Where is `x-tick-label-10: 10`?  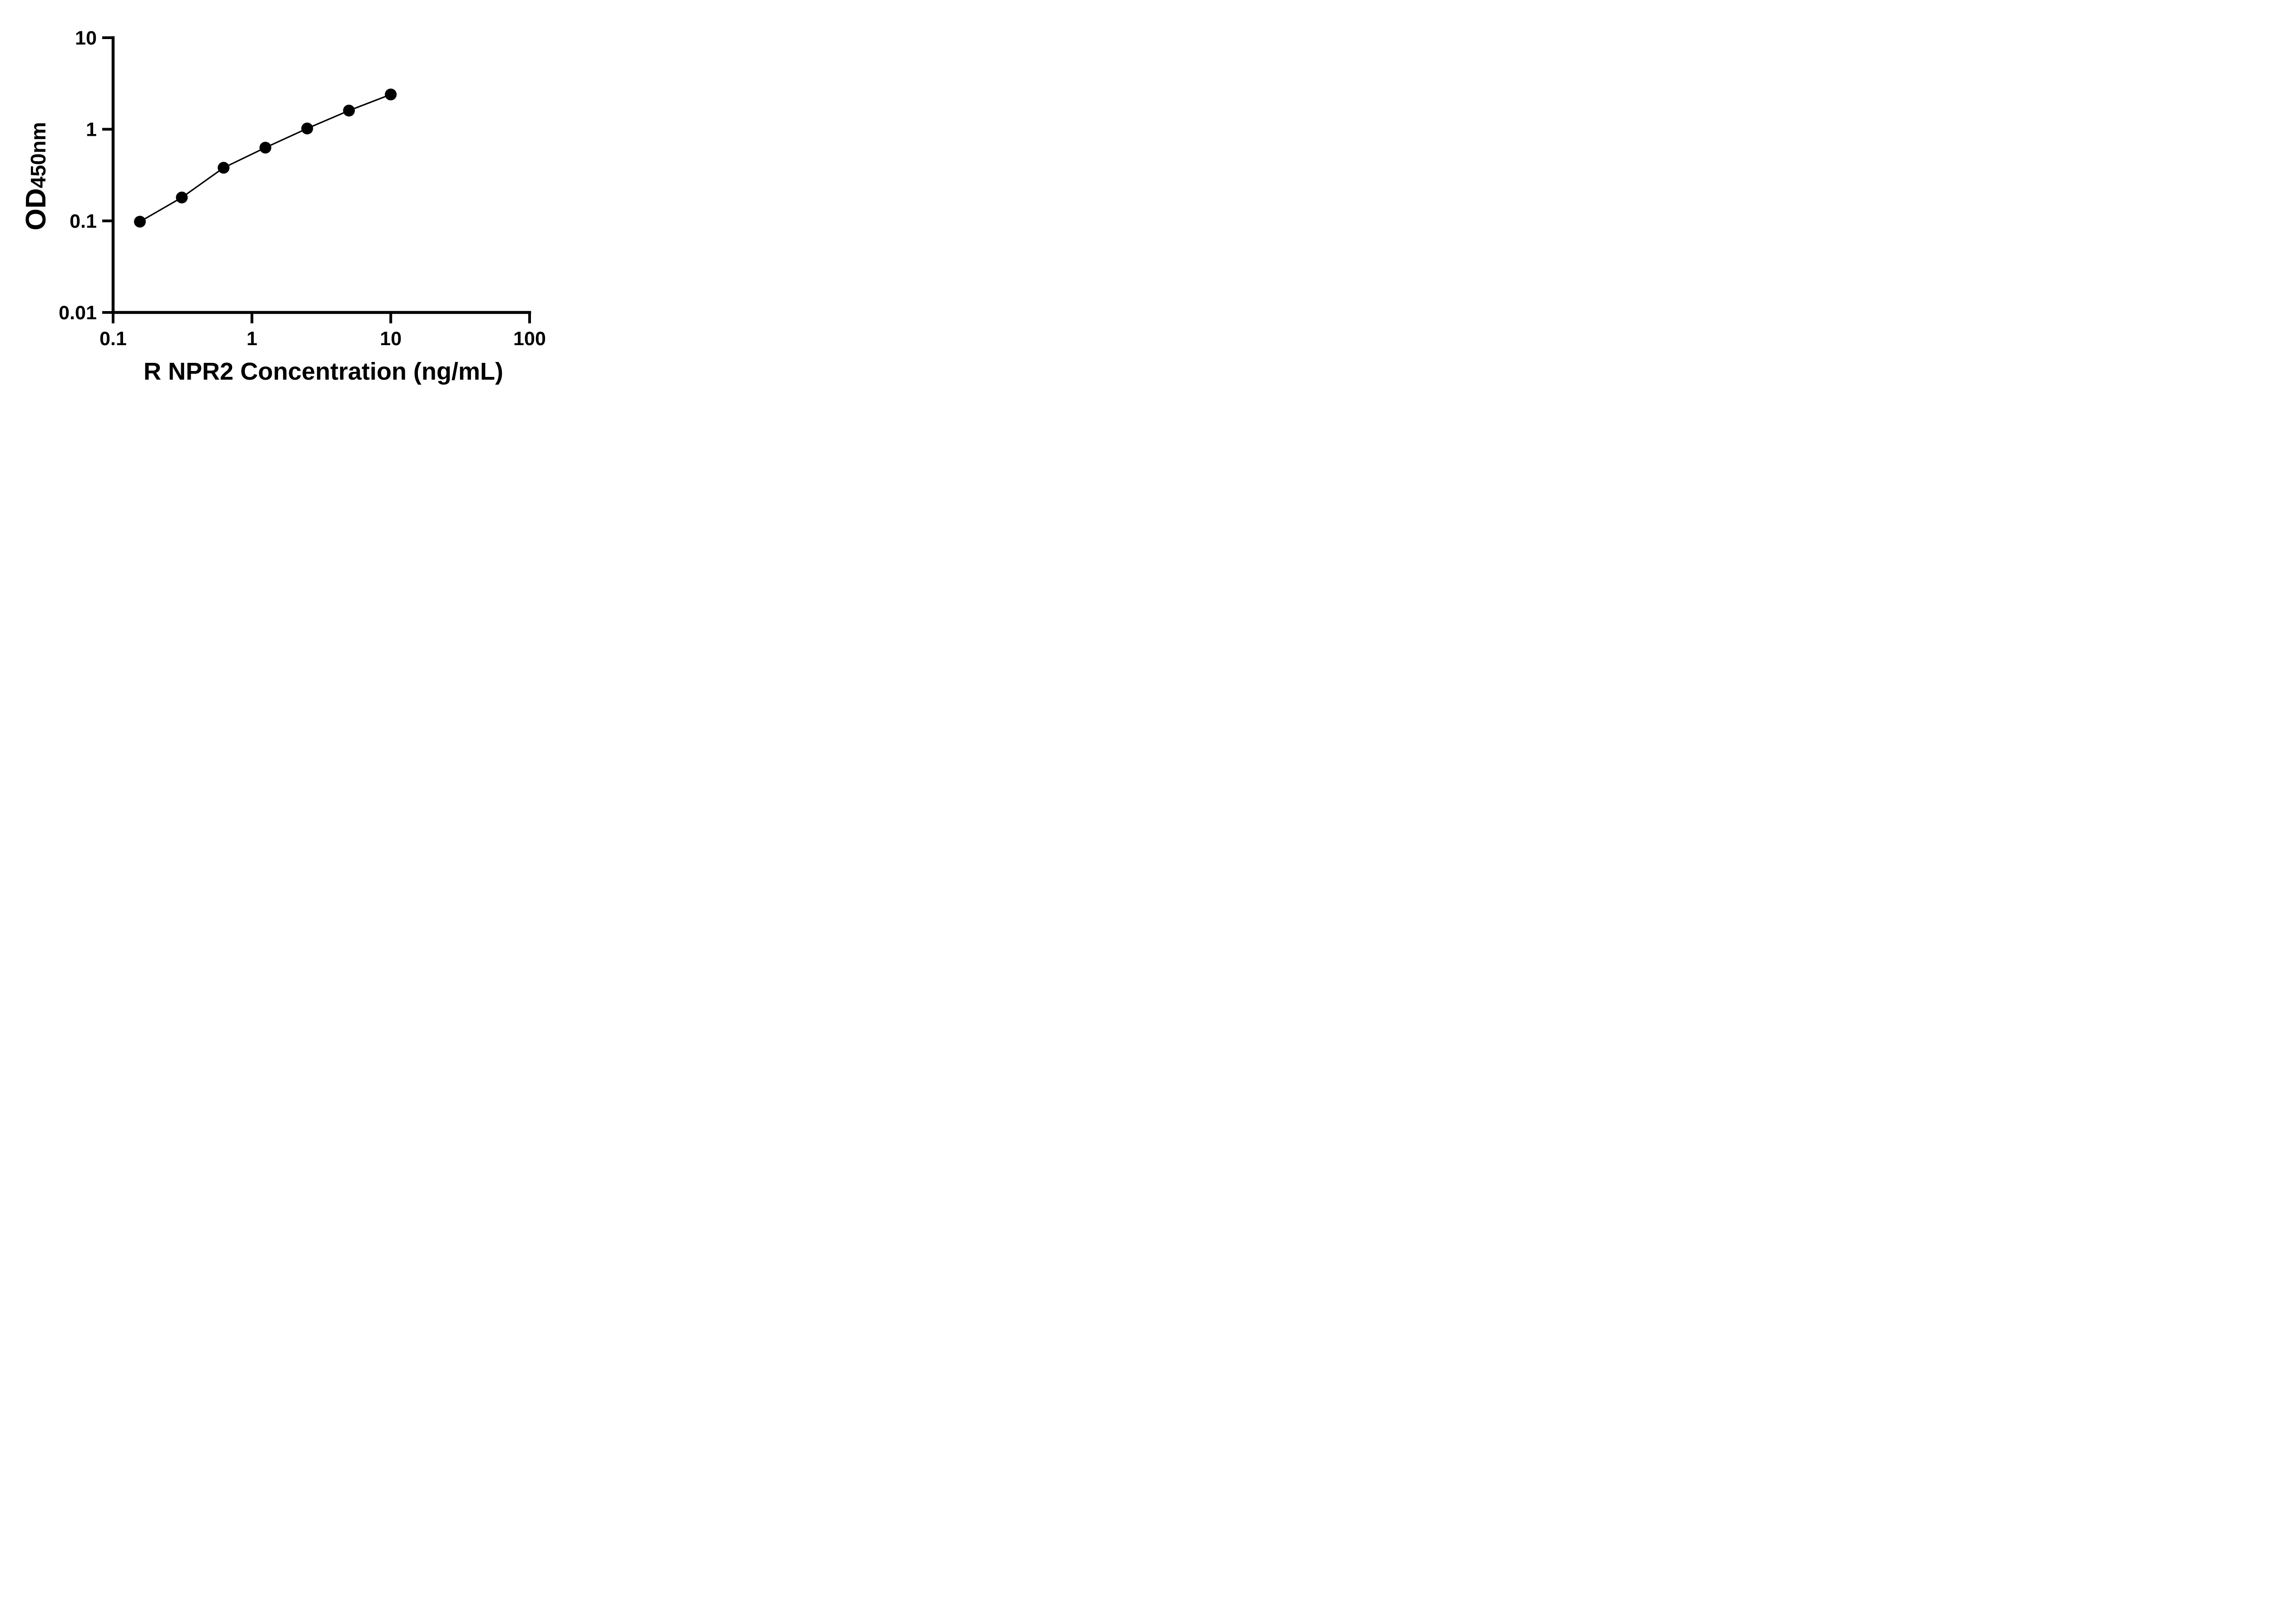 x-tick-label-10: 10 is located at coordinates (391, 339).